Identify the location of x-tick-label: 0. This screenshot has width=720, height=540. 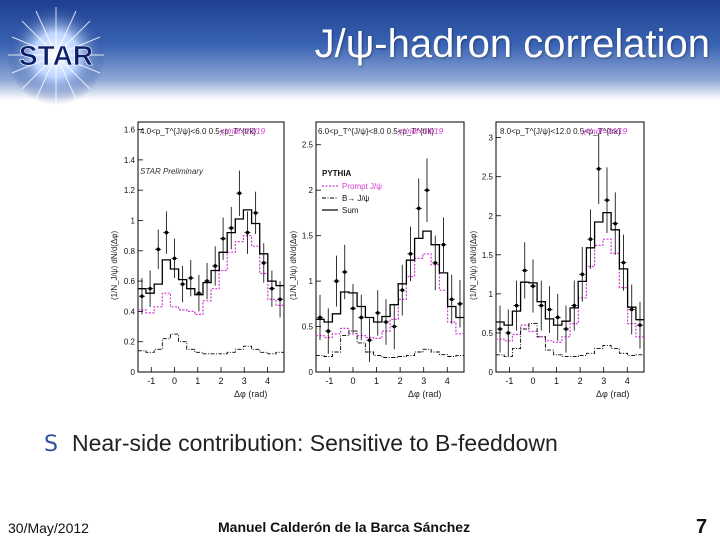
(174, 381).